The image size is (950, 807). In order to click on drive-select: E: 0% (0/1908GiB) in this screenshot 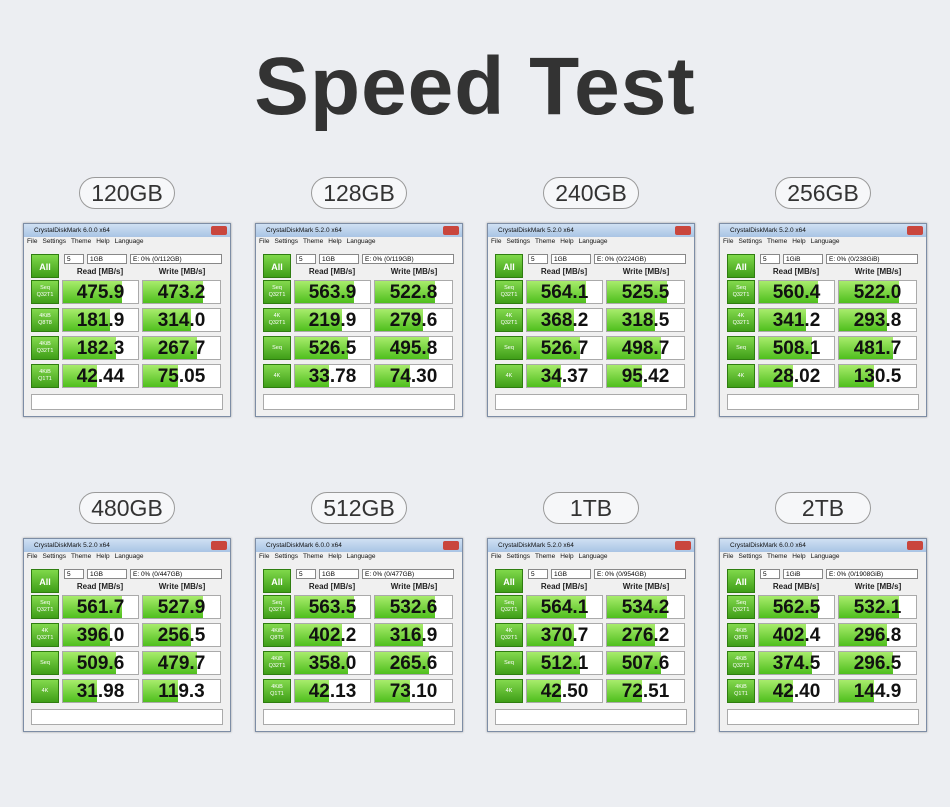, I will do `click(872, 574)`.